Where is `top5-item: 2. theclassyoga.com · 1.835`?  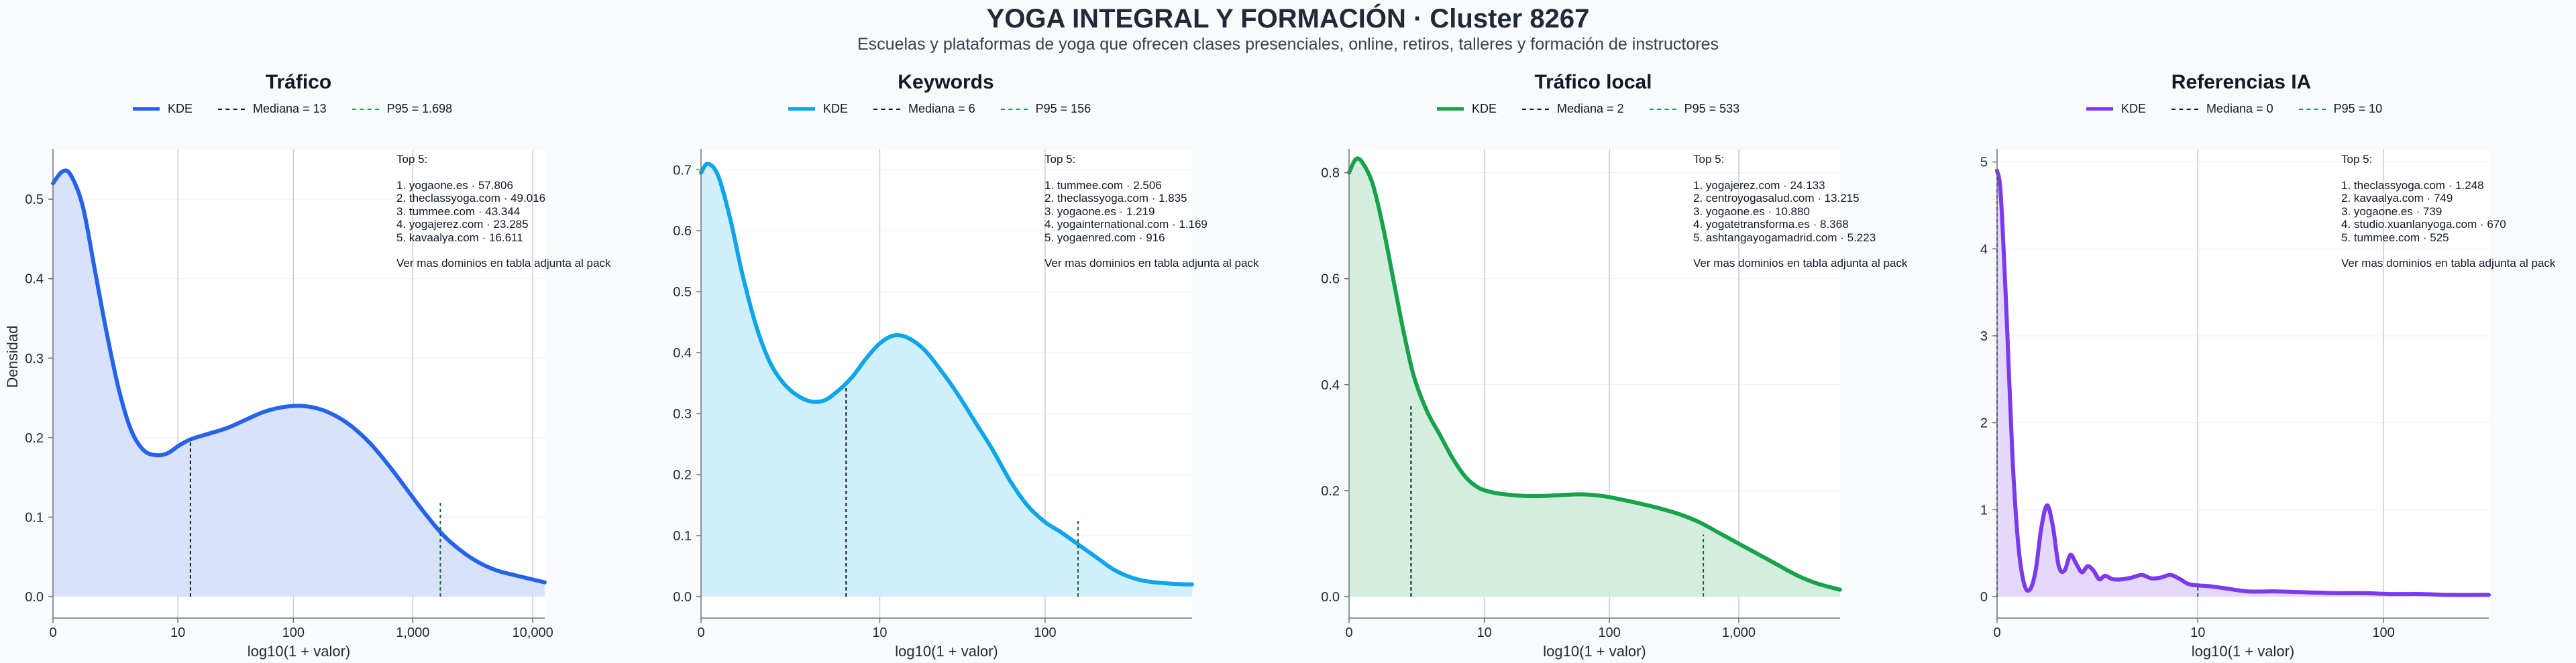 top5-item: 2. theclassyoga.com · 1.835 is located at coordinates (1115, 198).